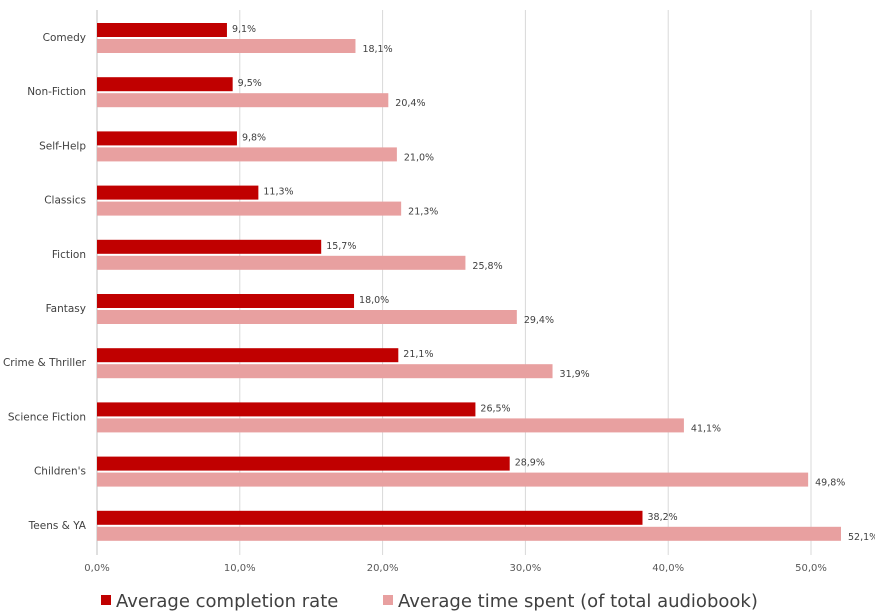 This screenshot has width=875, height=612. What do you see at coordinates (69, 255) in the screenshot?
I see `category-label: Fiction` at bounding box center [69, 255].